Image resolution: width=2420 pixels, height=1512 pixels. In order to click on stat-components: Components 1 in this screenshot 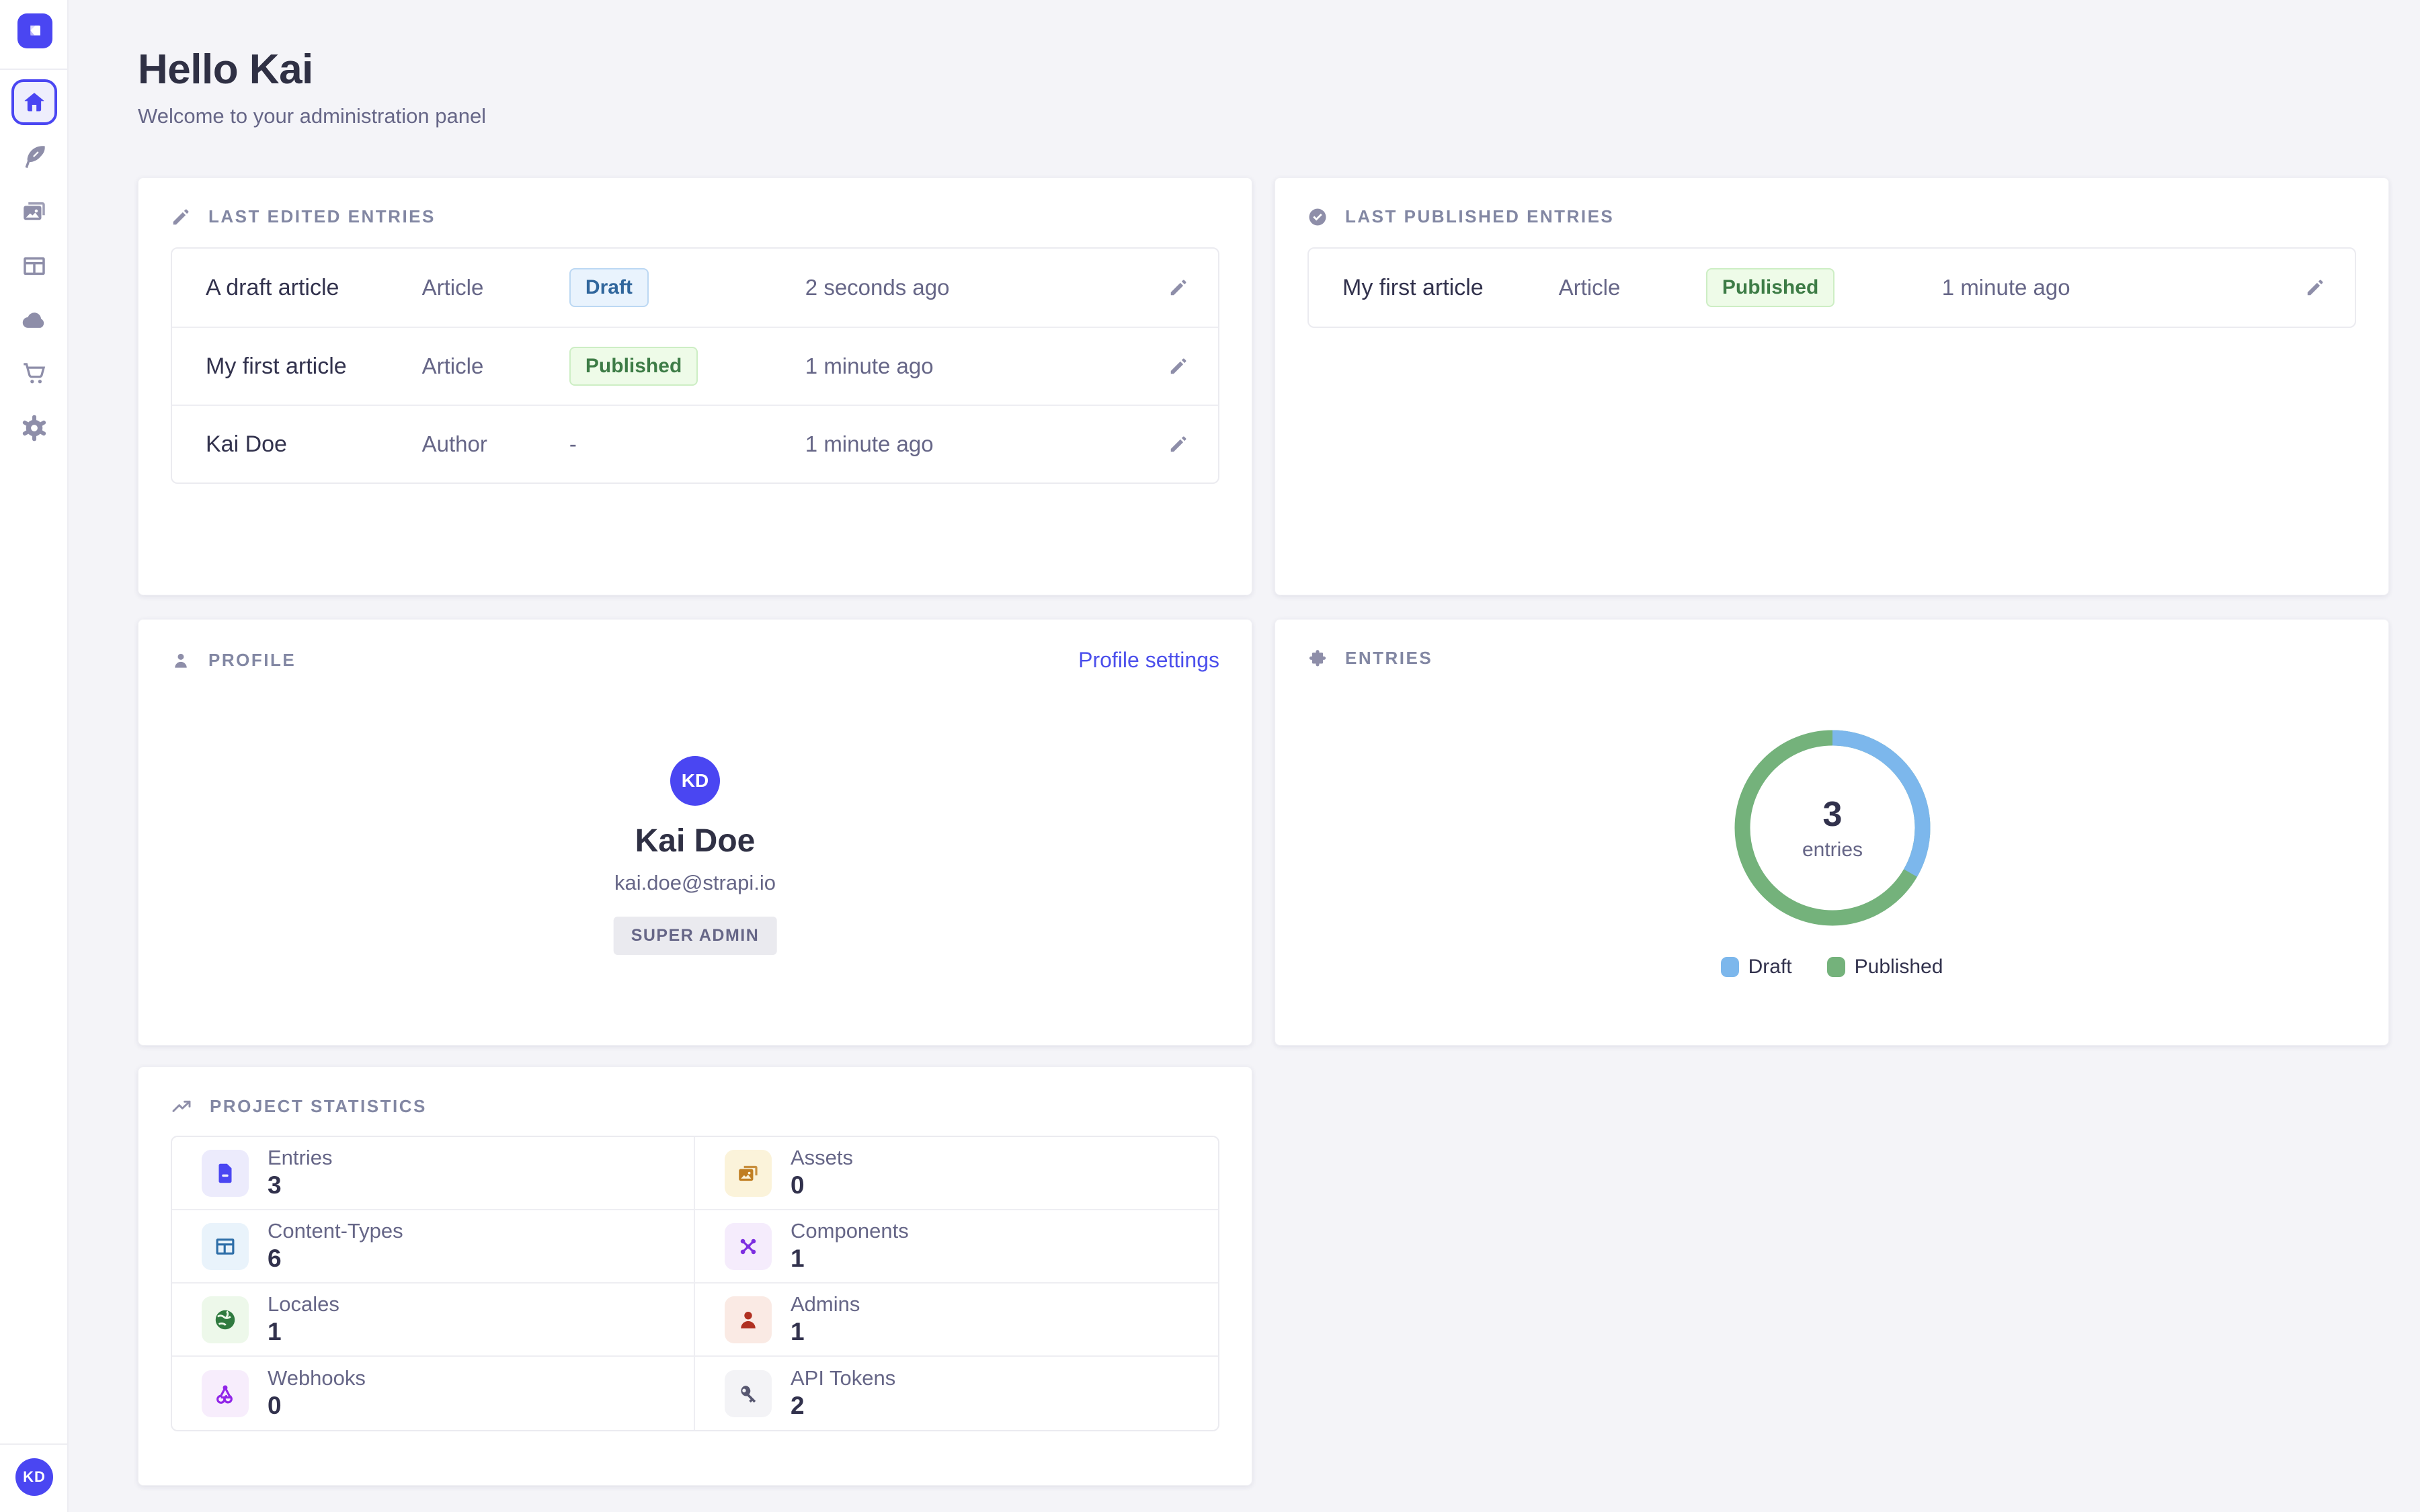, I will do `click(957, 1247)`.